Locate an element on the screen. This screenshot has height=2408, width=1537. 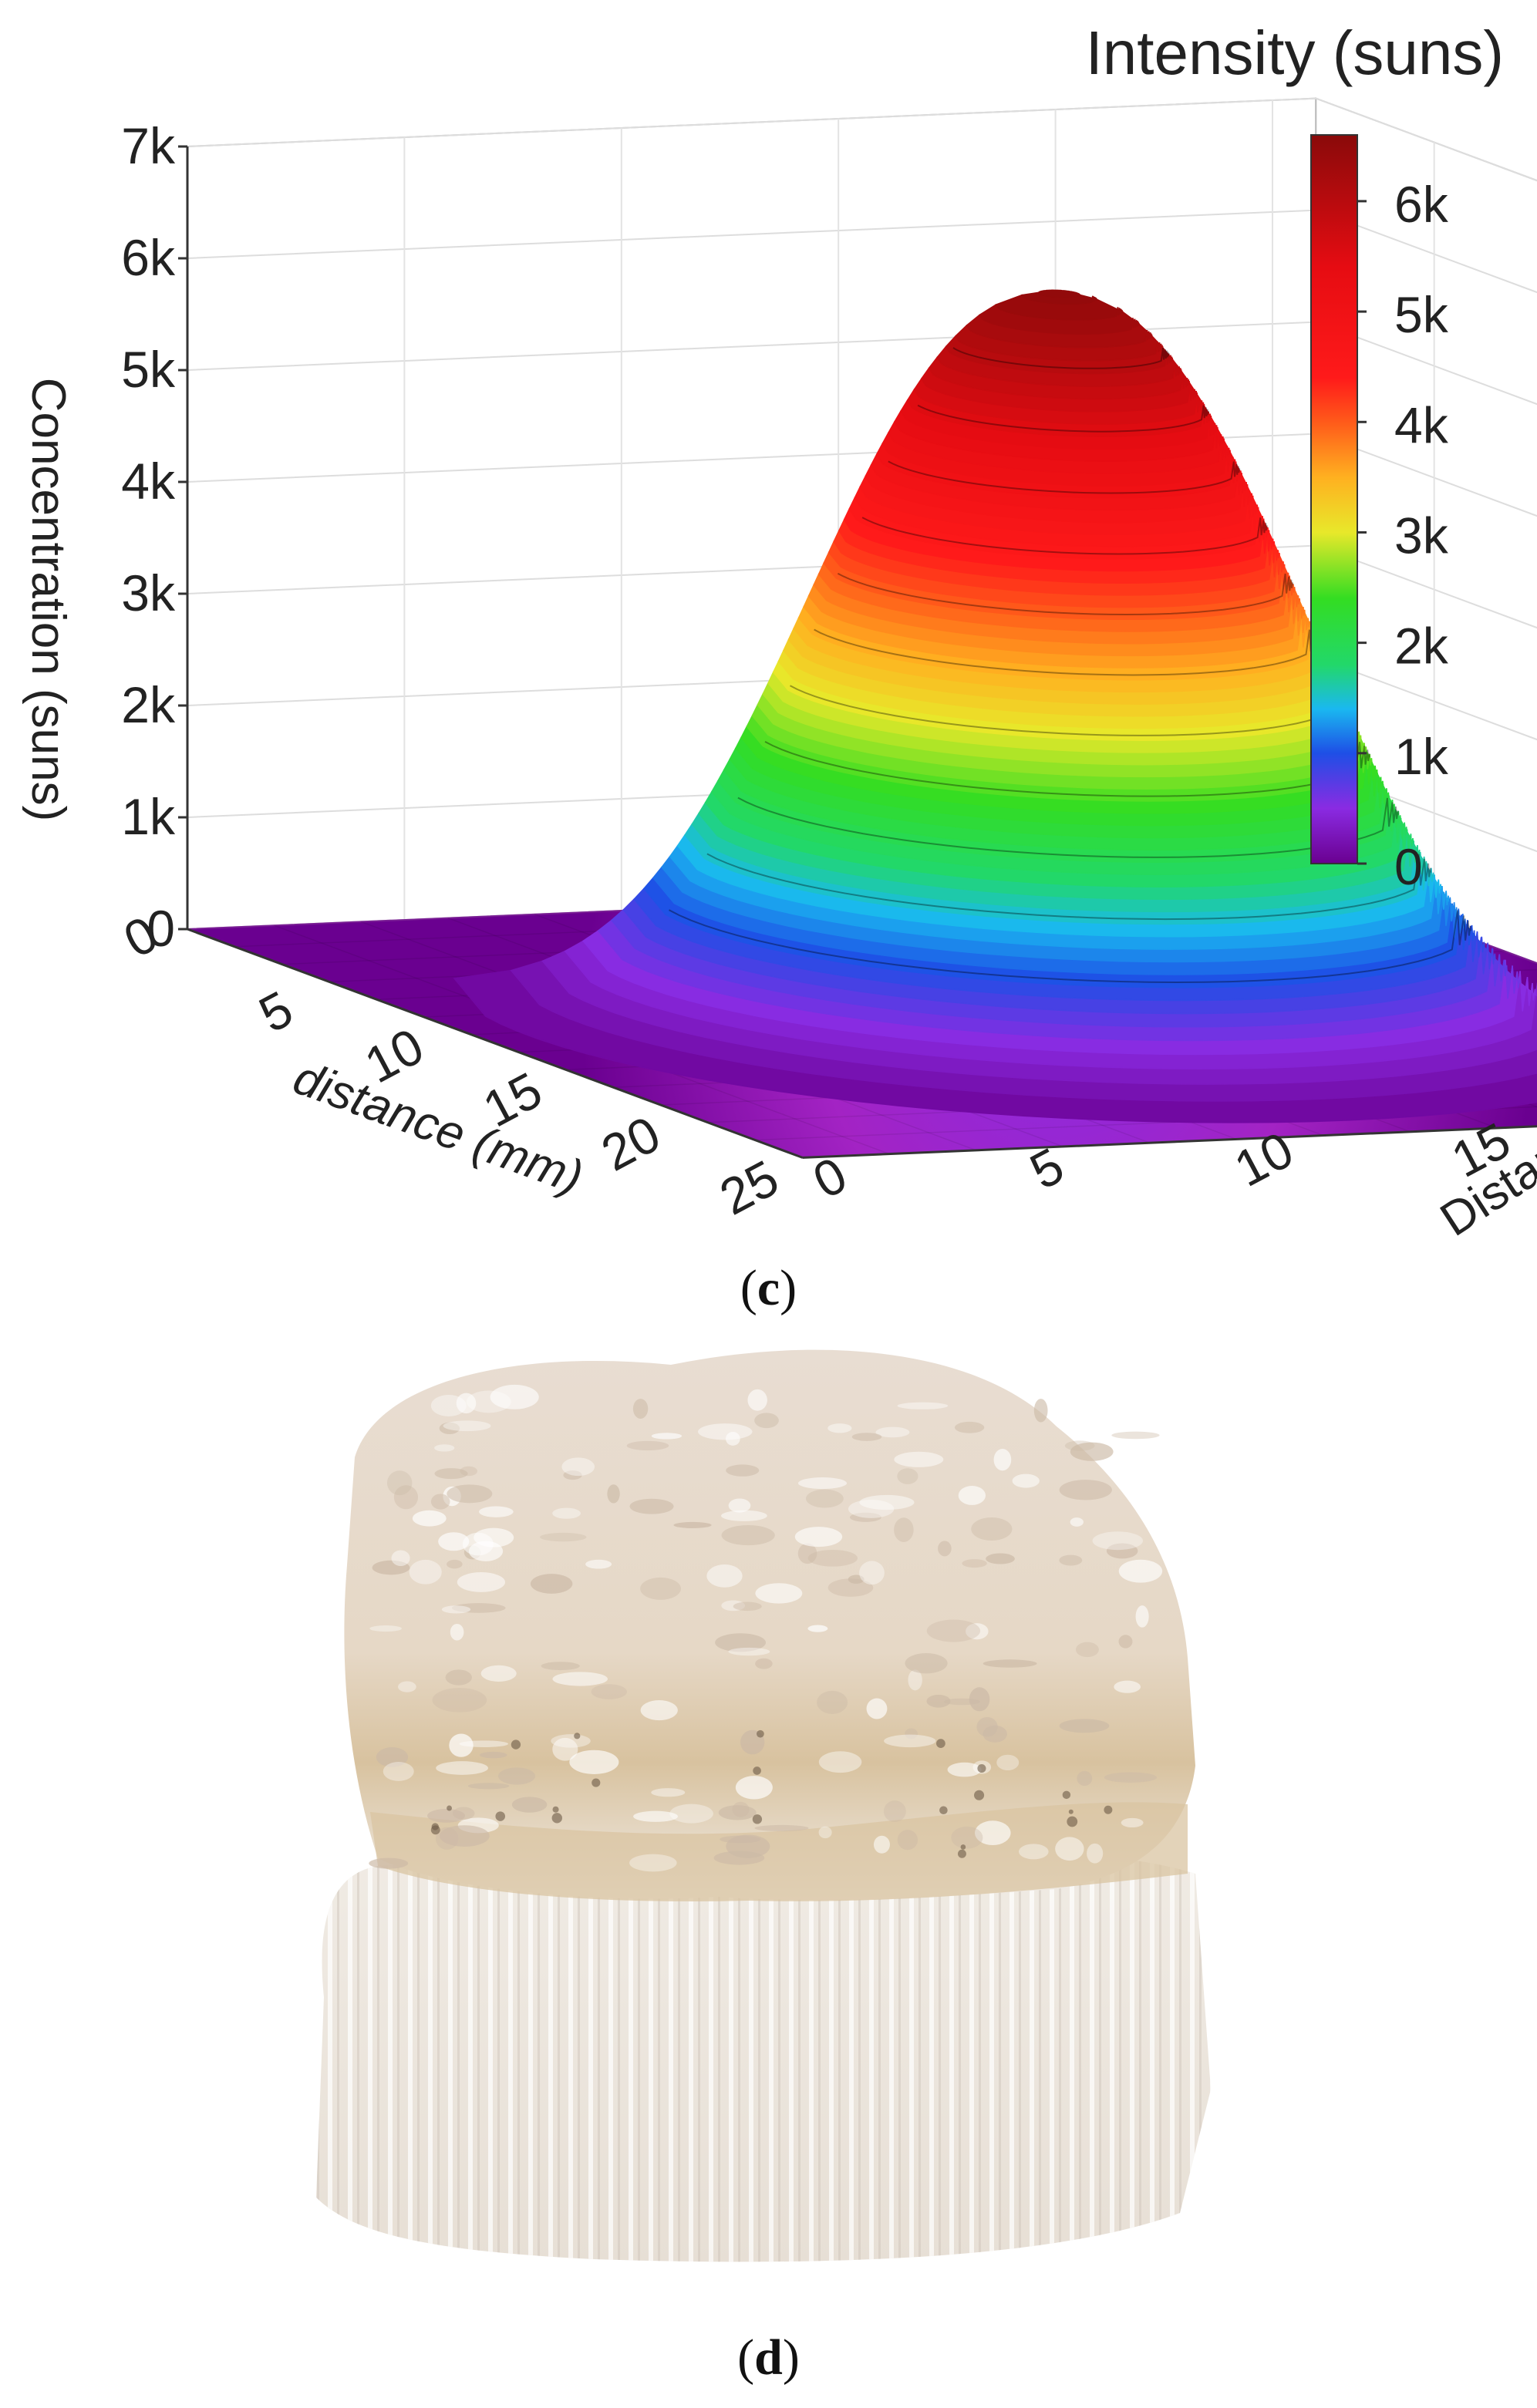
z-tick-label: 0 is located at coordinates (161, 928).